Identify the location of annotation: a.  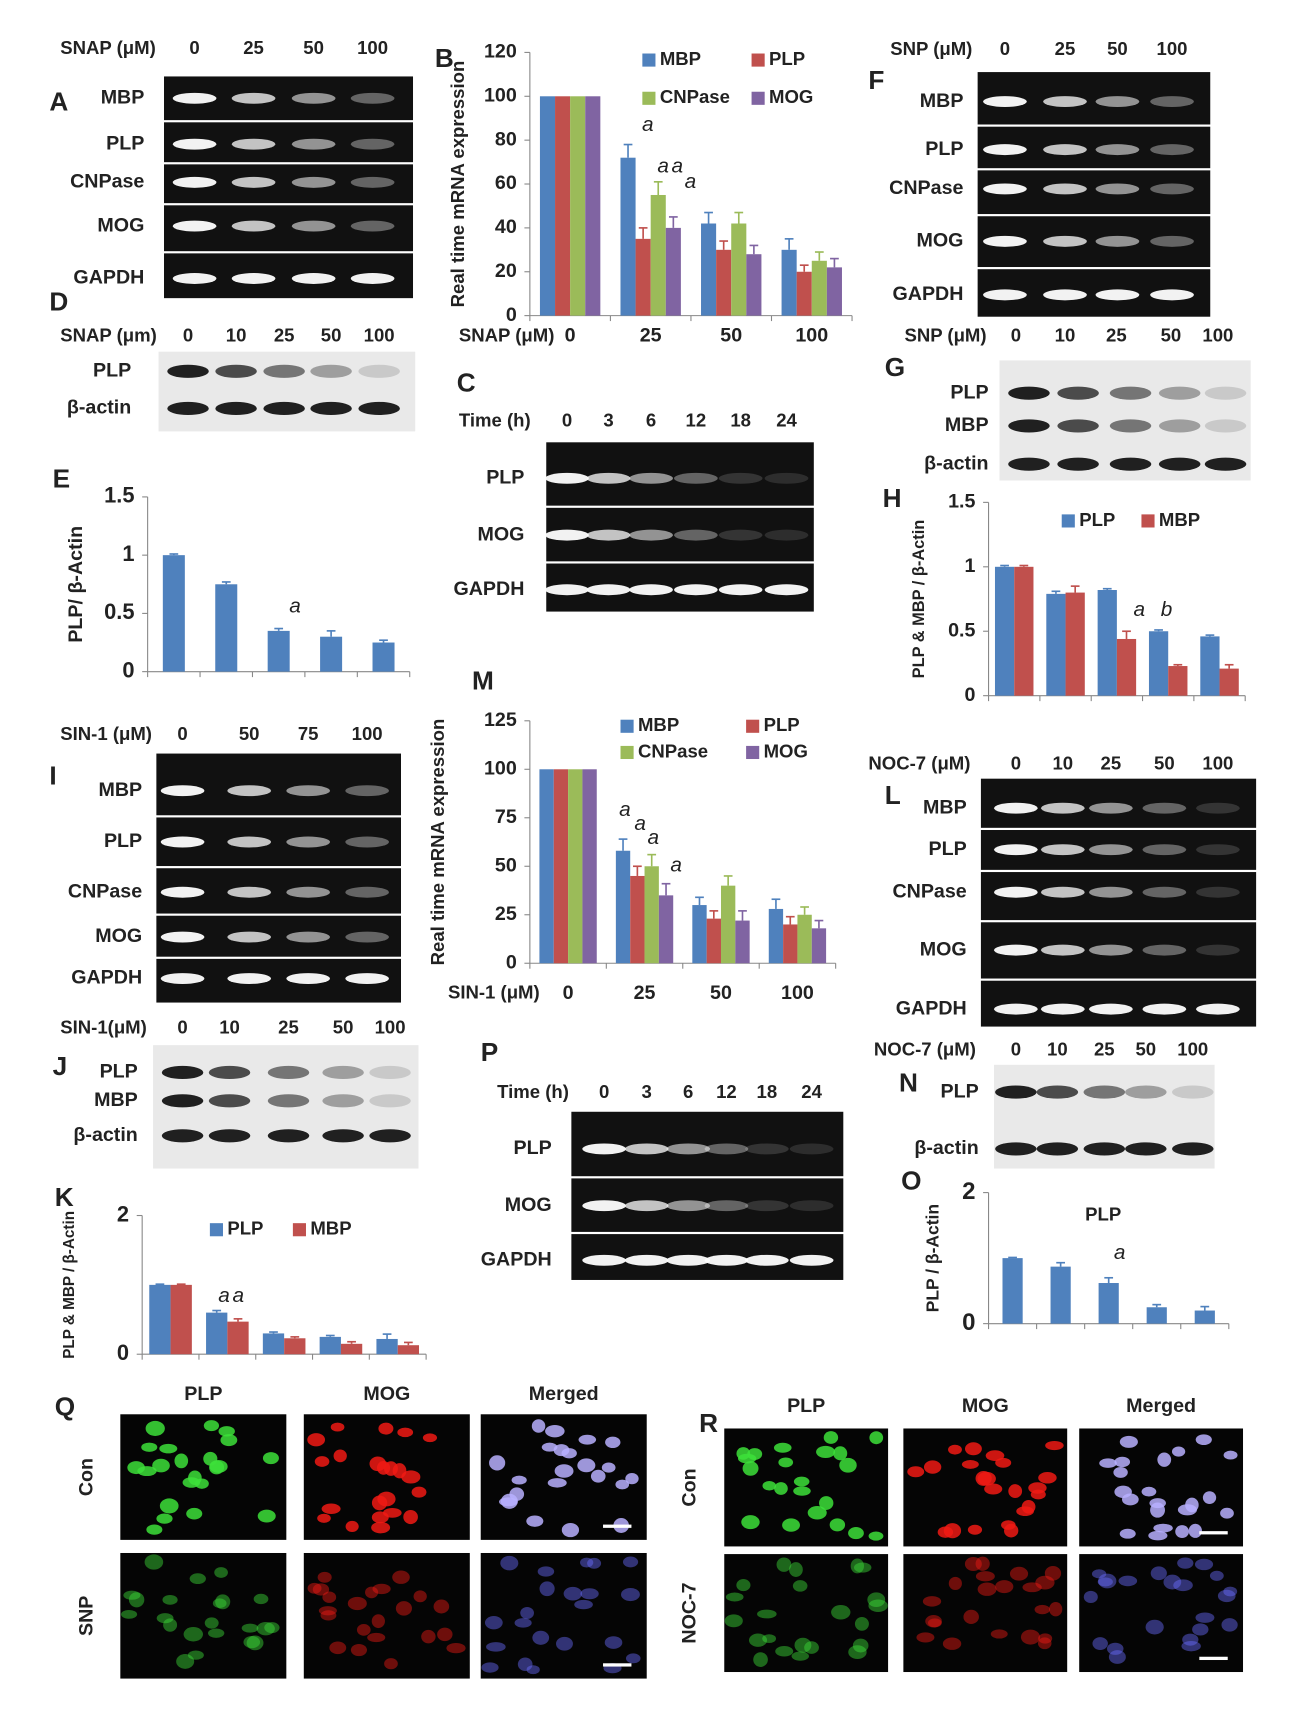
(238, 1295).